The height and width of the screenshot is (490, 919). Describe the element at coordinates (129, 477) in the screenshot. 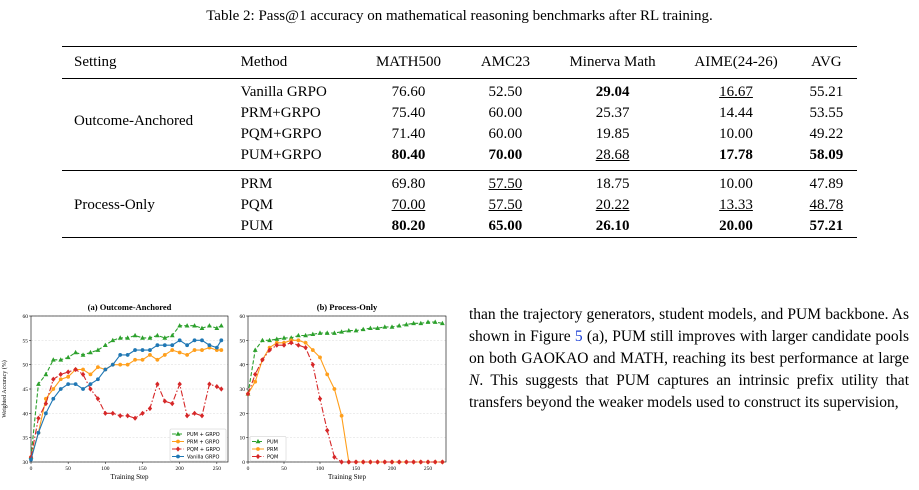

I see `chart-a-x-axis-label: Training Step` at that location.